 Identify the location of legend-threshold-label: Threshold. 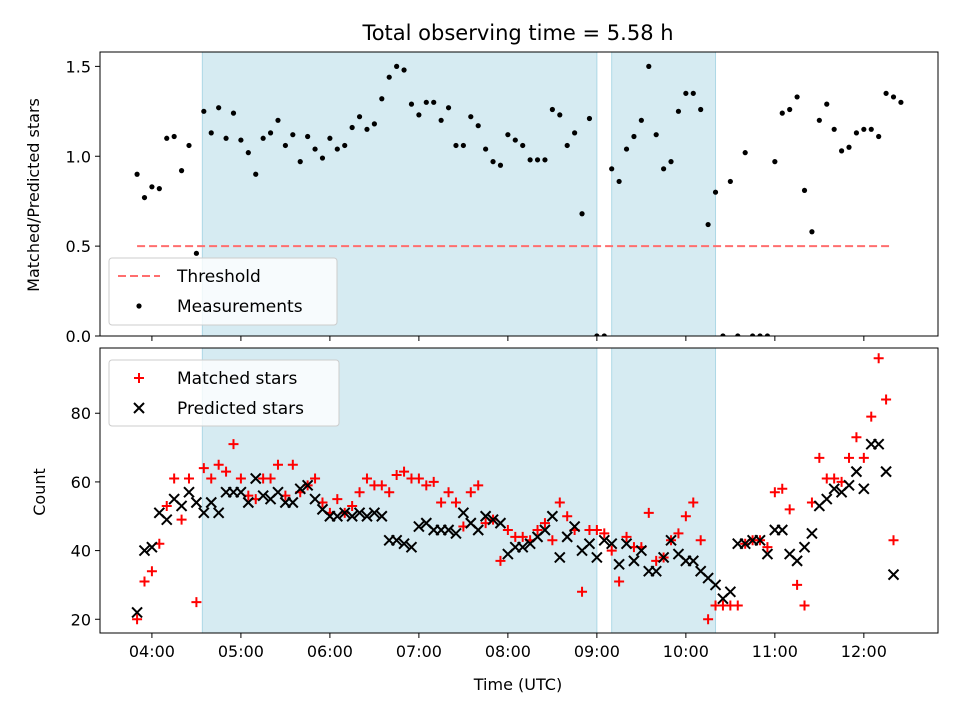
(218, 277).